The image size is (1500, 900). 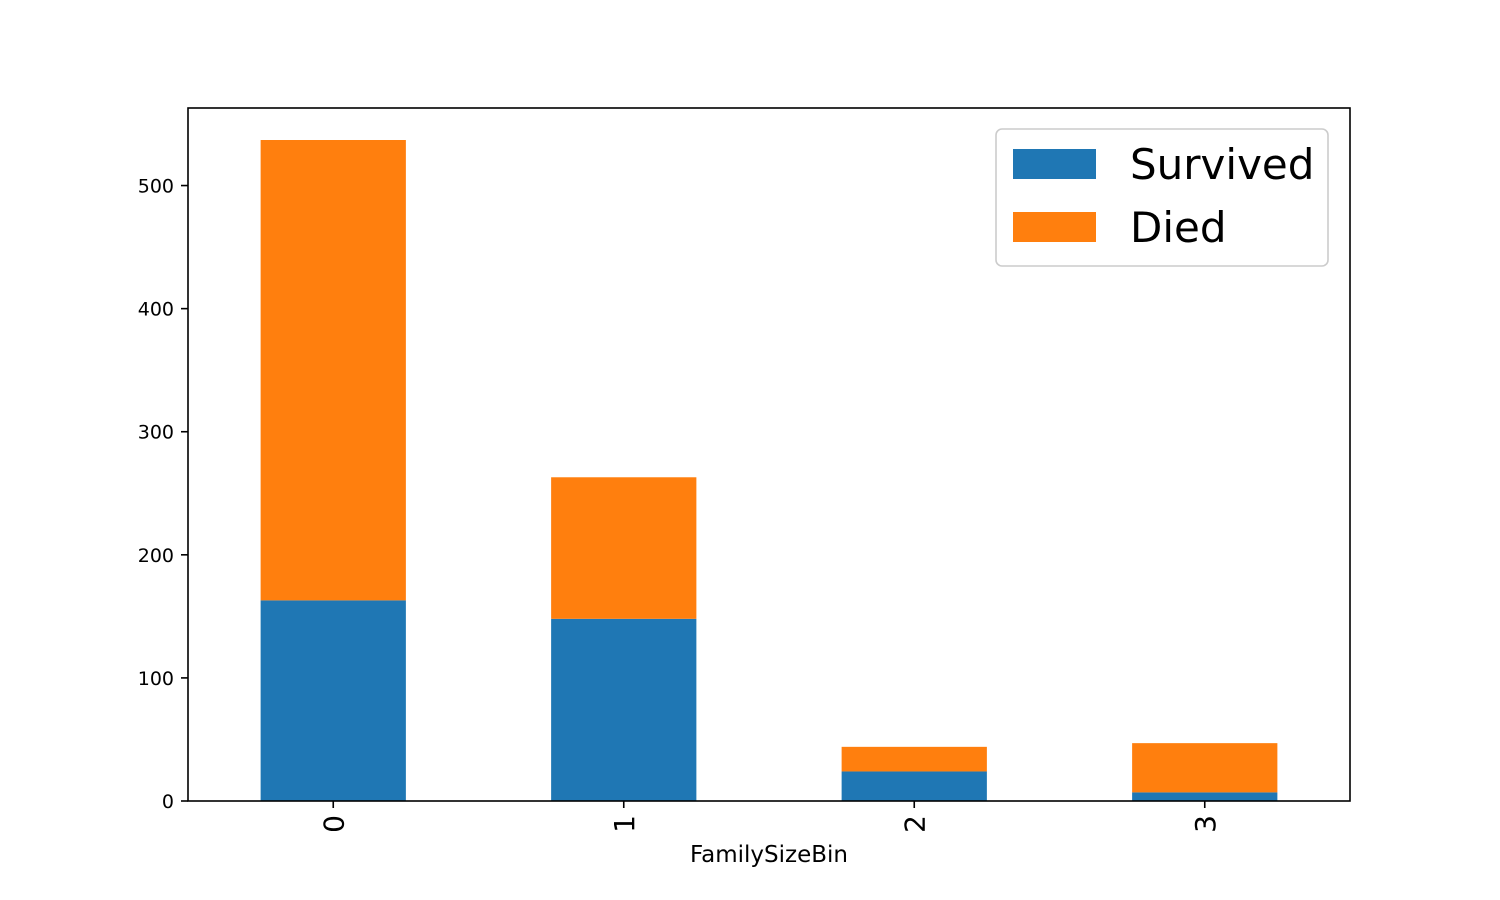 I want to click on y-tick-label: 300, so click(x=156, y=433).